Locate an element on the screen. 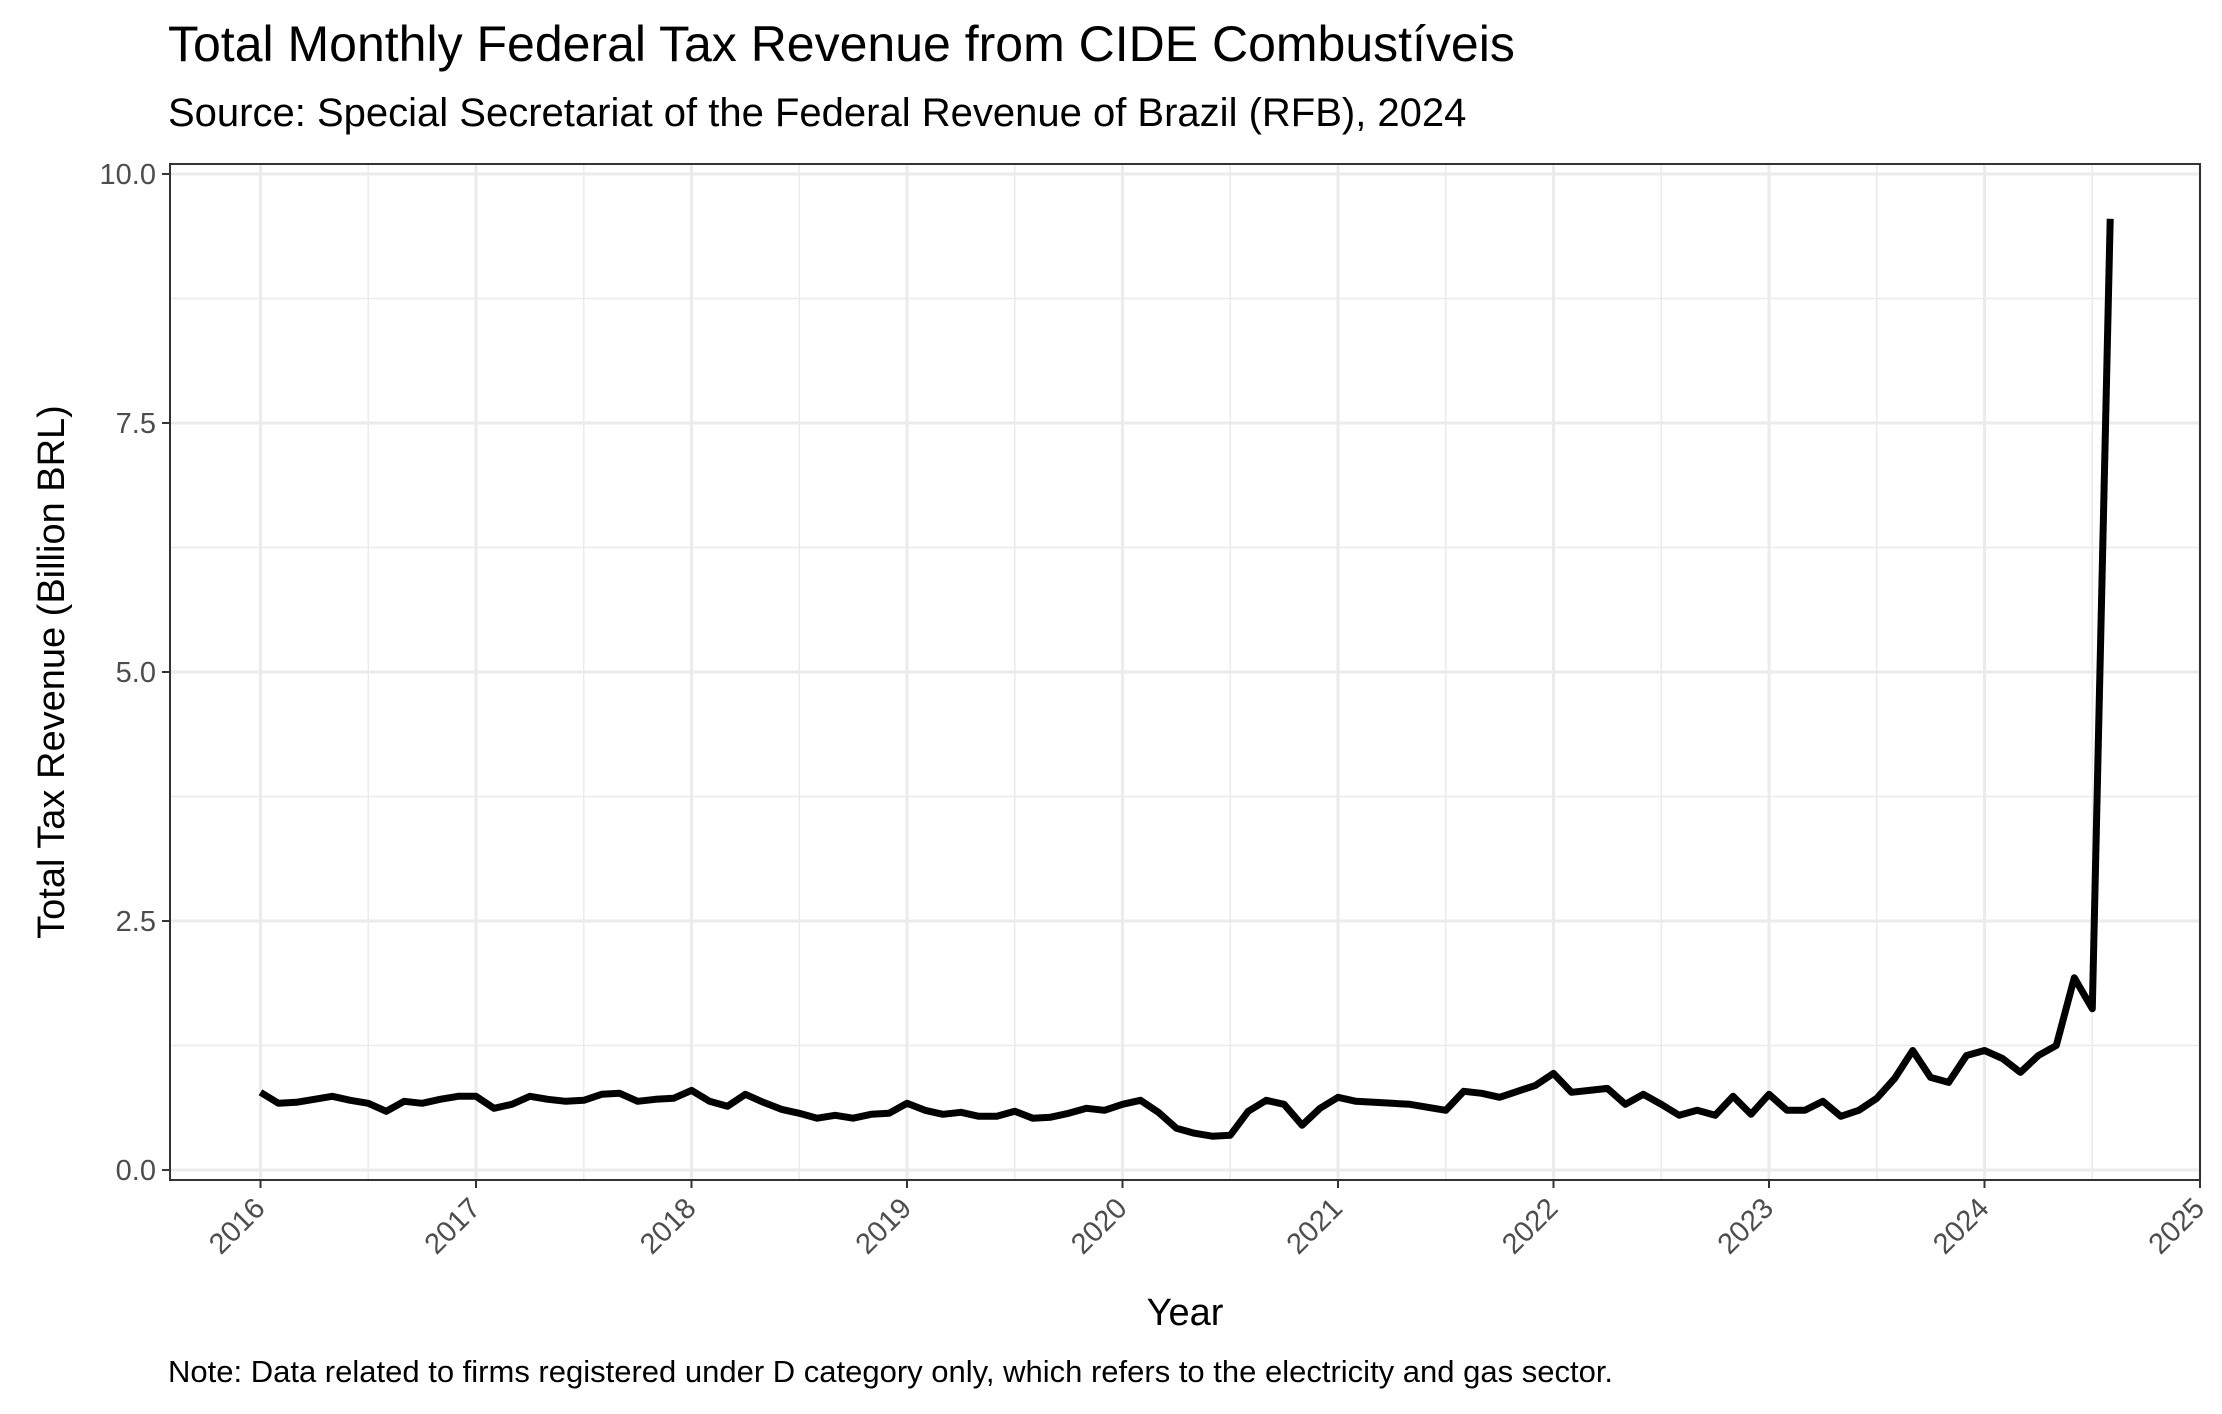 The width and height of the screenshot is (2222, 1414). x-tick-label: 2023 is located at coordinates (1746, 1226).